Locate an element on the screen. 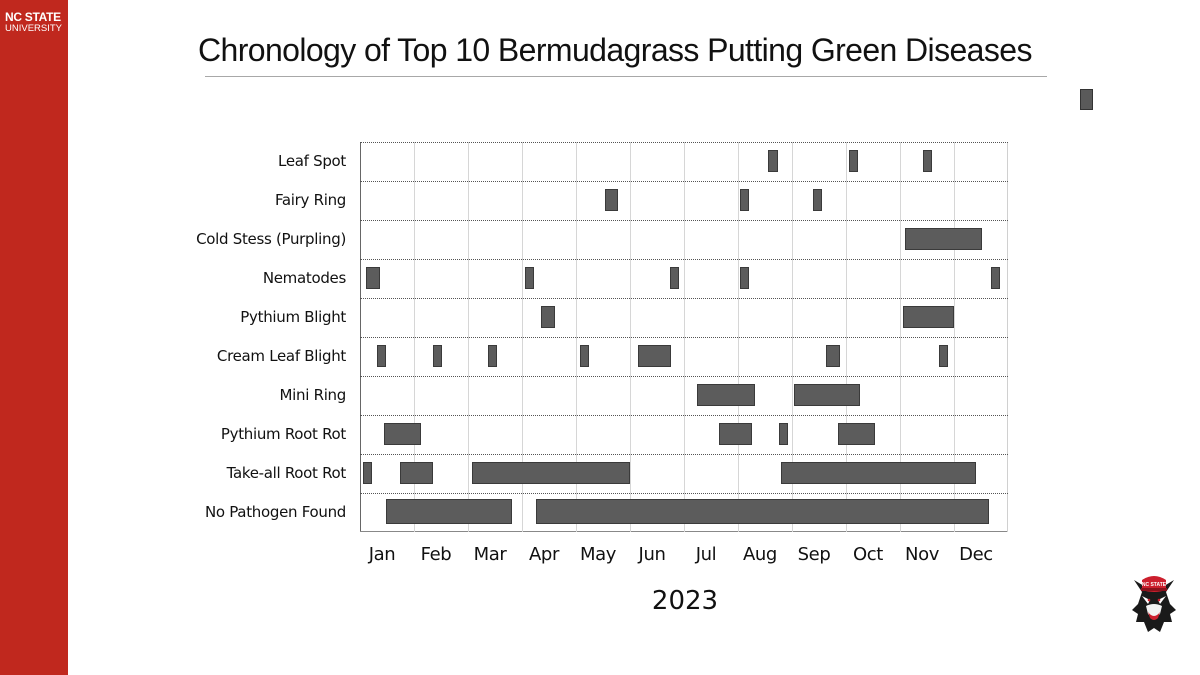  x-axis-tick-label: Nov is located at coordinates (922, 554).